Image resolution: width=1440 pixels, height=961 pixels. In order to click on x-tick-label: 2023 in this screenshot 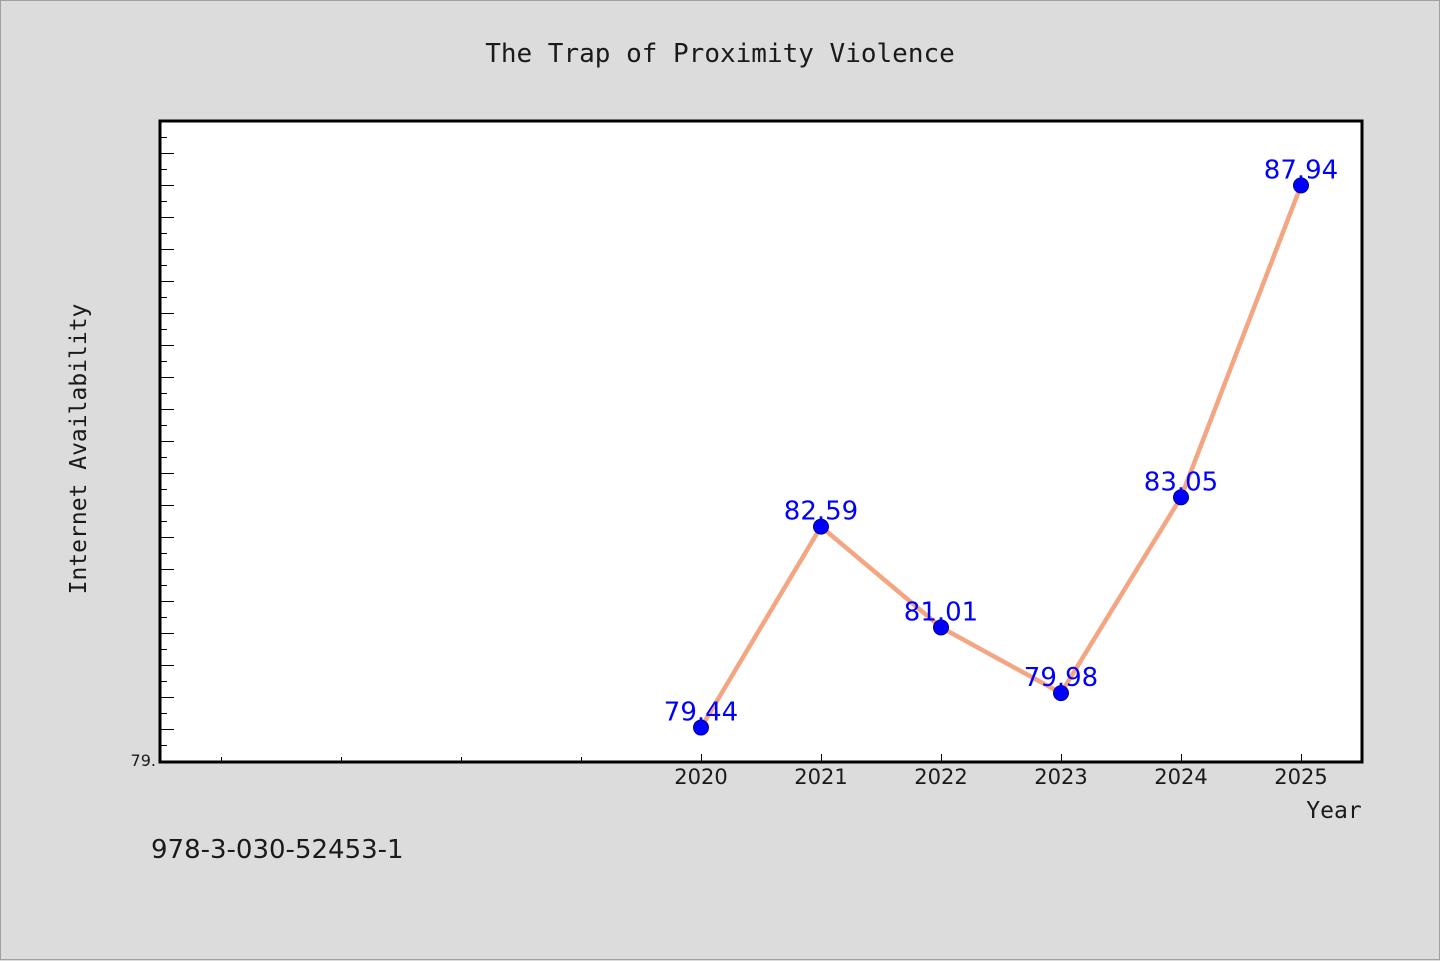, I will do `click(1060, 777)`.